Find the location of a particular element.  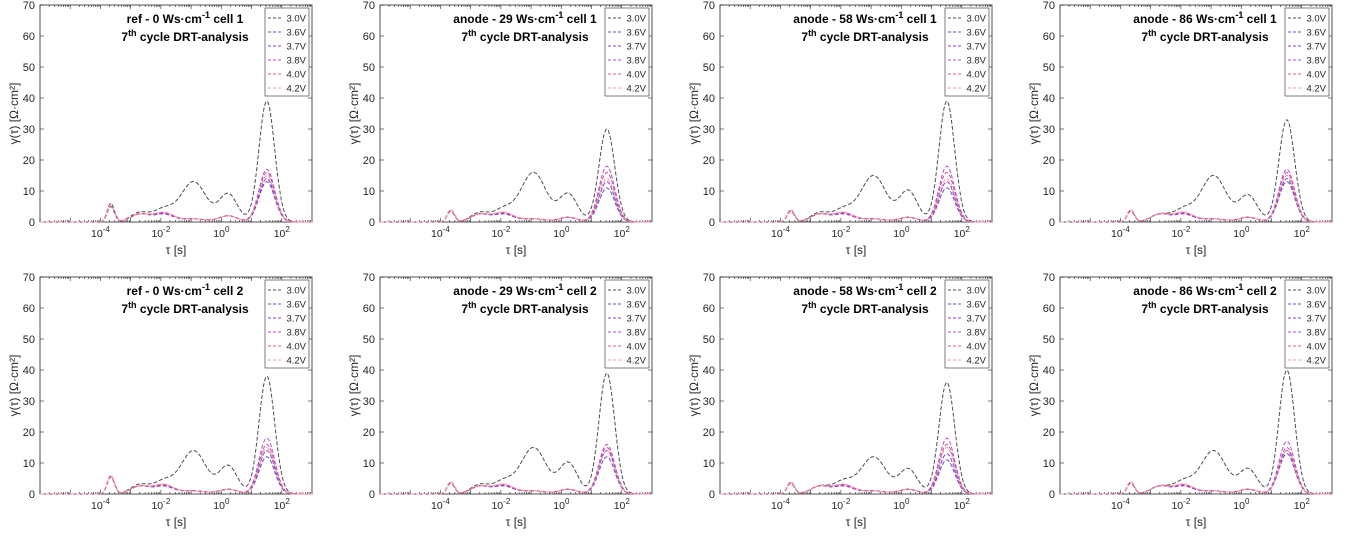

y-tick-label: 20 is located at coordinates (369, 433).